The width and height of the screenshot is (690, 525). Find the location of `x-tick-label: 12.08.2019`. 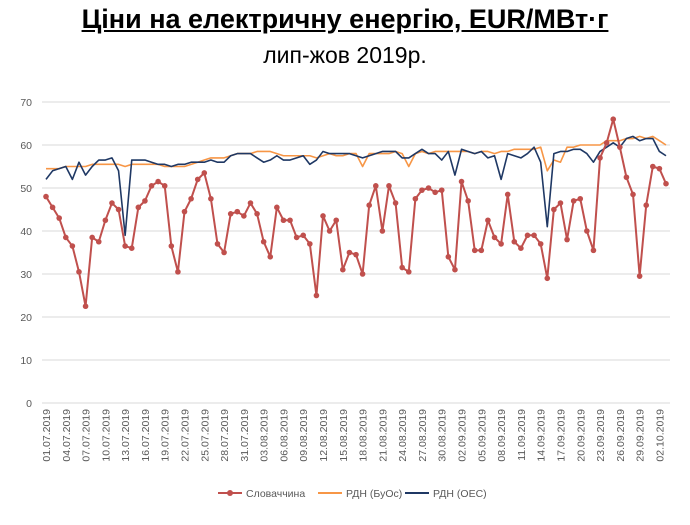

x-tick-label: 12.08.2019 is located at coordinates (324, 435).